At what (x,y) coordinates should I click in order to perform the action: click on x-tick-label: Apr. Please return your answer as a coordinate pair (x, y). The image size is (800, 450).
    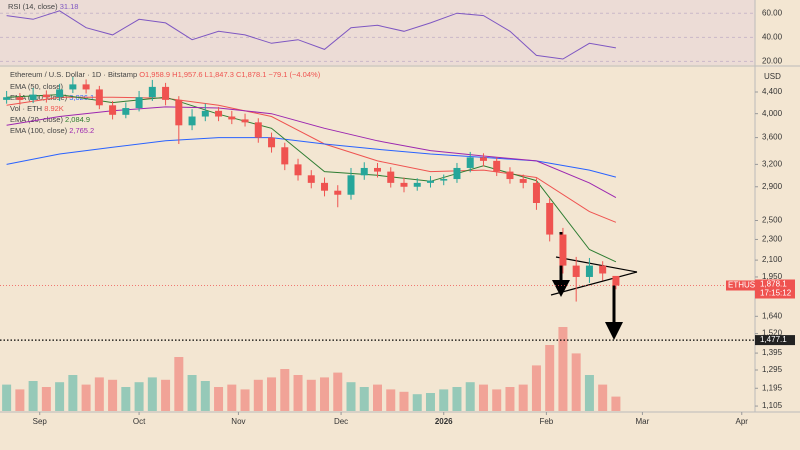
    Looking at the image, I should click on (742, 421).